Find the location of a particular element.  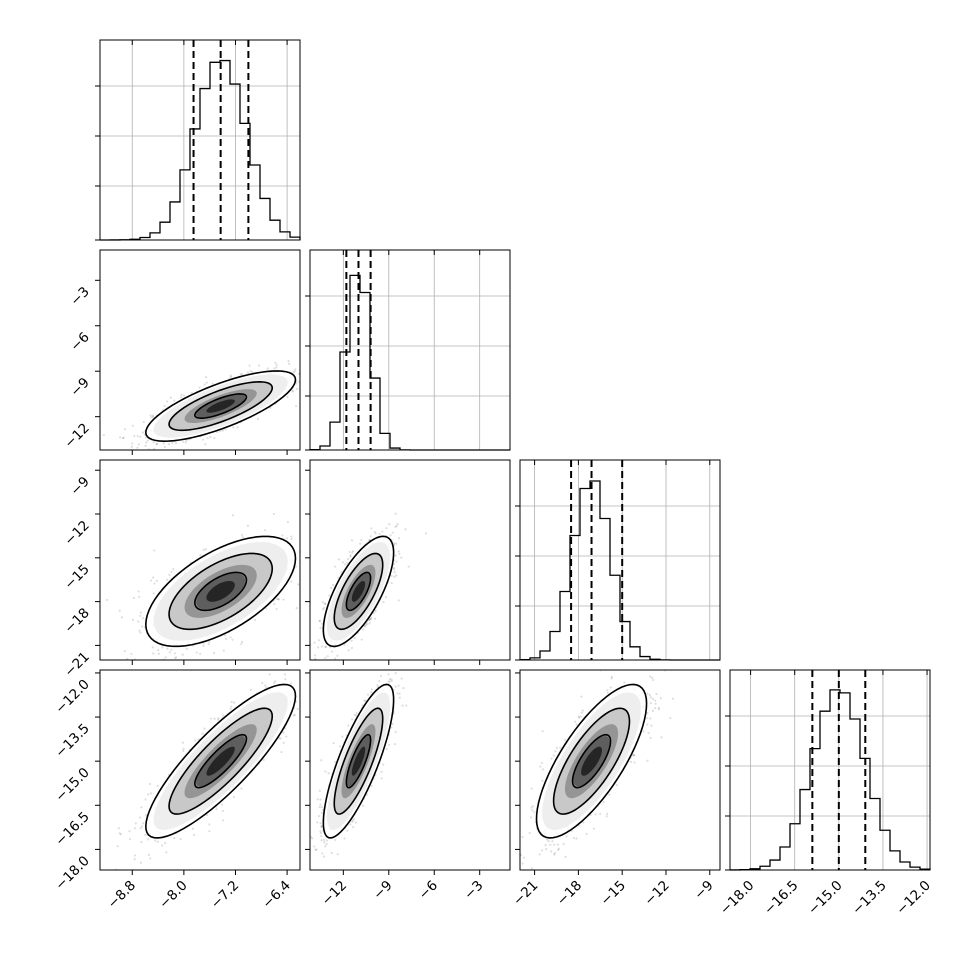

hist-0-steps is located at coordinates (200, 150).